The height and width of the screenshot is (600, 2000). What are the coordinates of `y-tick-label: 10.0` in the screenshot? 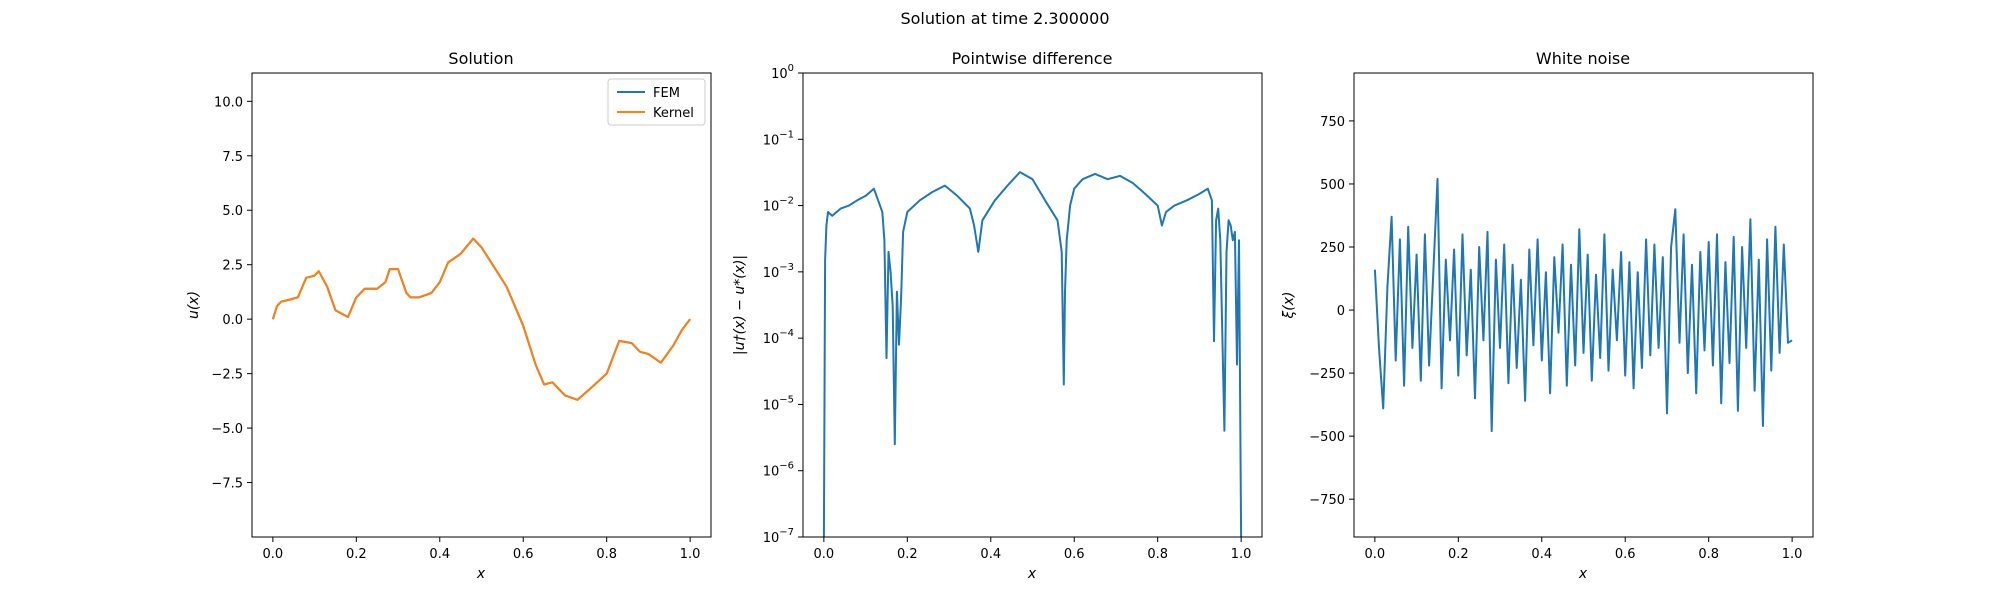 It's located at (228, 102).